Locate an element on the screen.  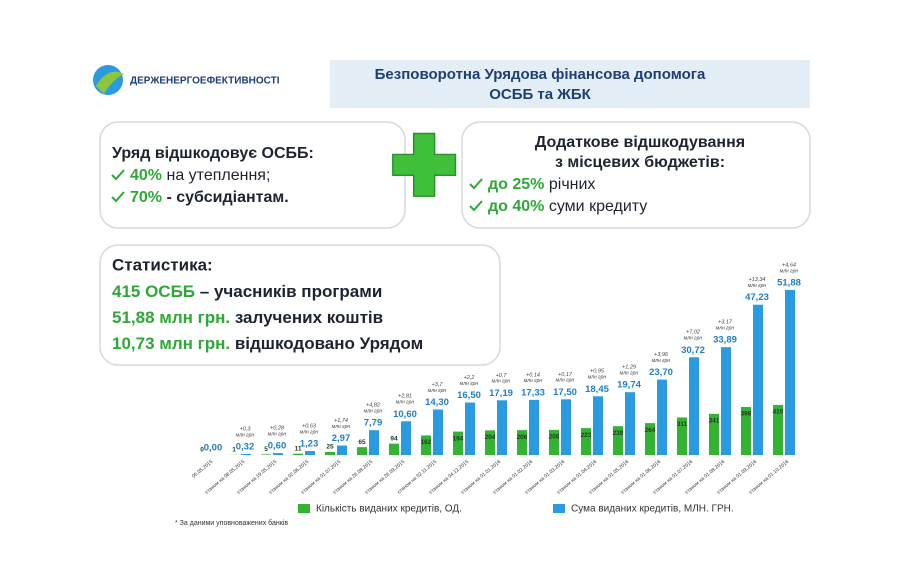
change-label: +3,17 is located at coordinates (725, 323).